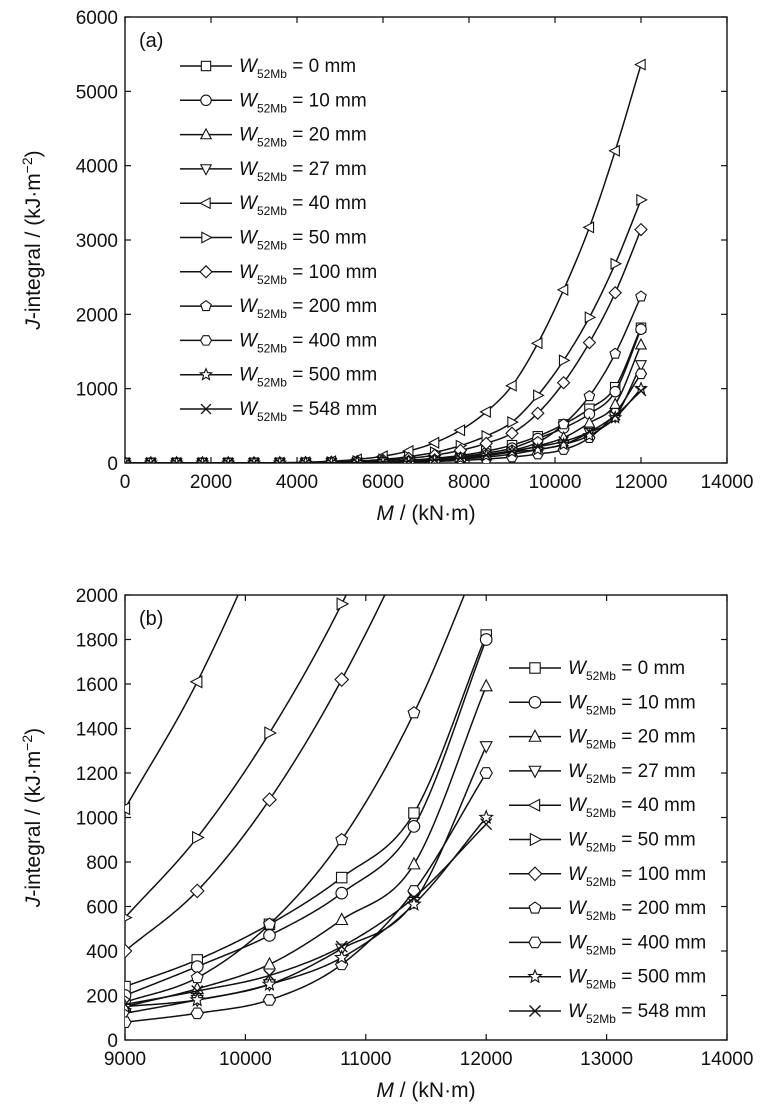 The width and height of the screenshot is (768, 1120). Describe the element at coordinates (297, 482) in the screenshot. I see `panel-a-x-tick-label: 4000` at that location.